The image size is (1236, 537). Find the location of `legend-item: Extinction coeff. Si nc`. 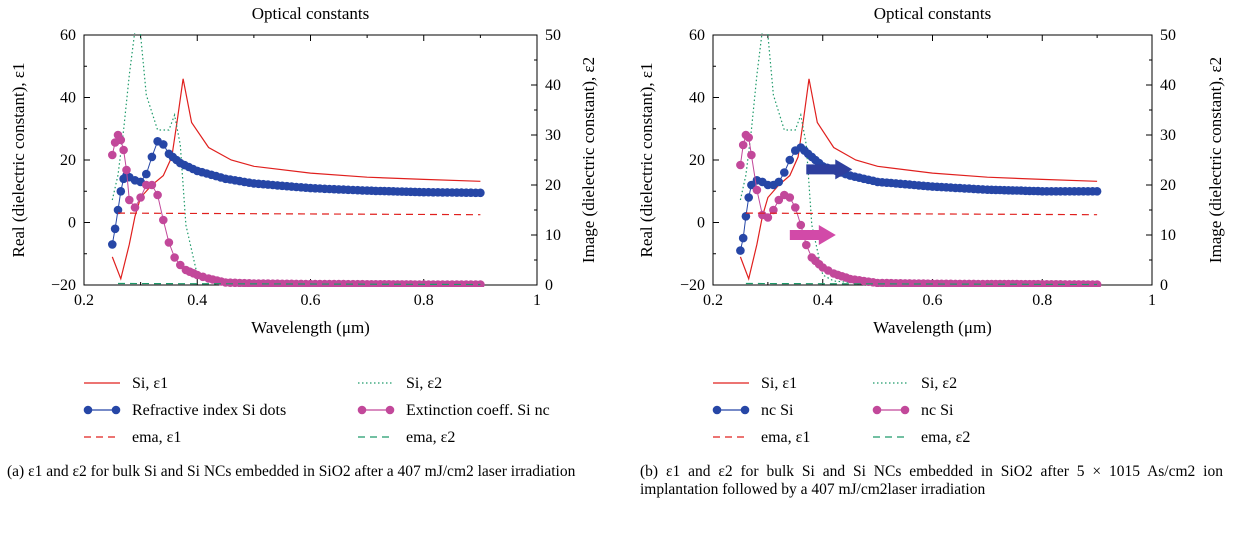

legend-item: Extinction coeff. Si nc is located at coordinates (453, 410).